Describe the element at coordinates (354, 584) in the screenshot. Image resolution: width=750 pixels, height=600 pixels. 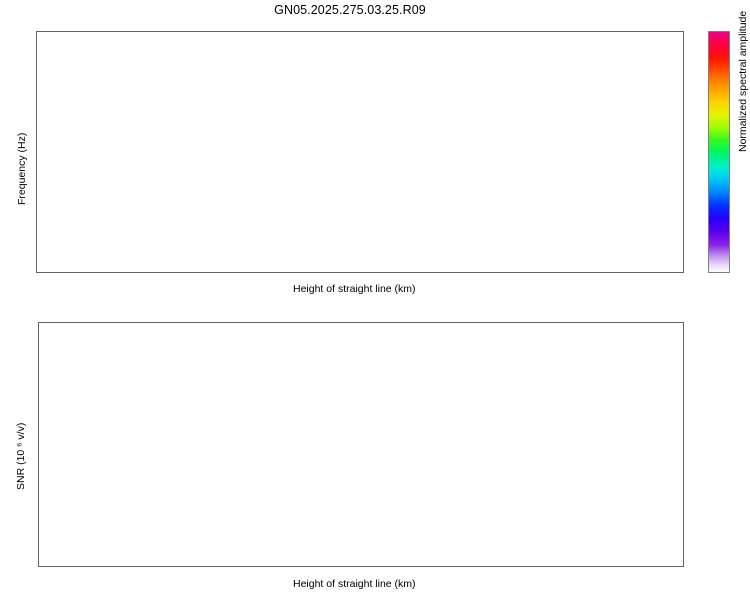
I see `snr-x-axis-label: Height of straight line (km)` at that location.